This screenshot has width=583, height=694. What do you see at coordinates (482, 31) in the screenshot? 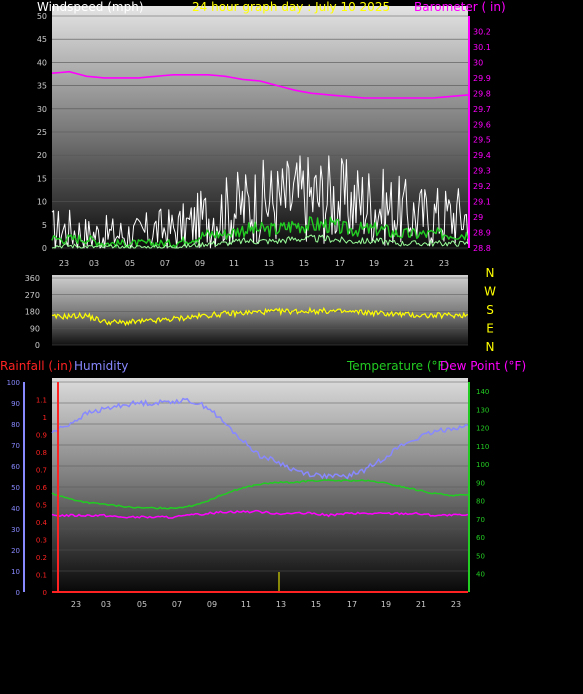
I see `barometer-tick: 30.2` at bounding box center [482, 31].